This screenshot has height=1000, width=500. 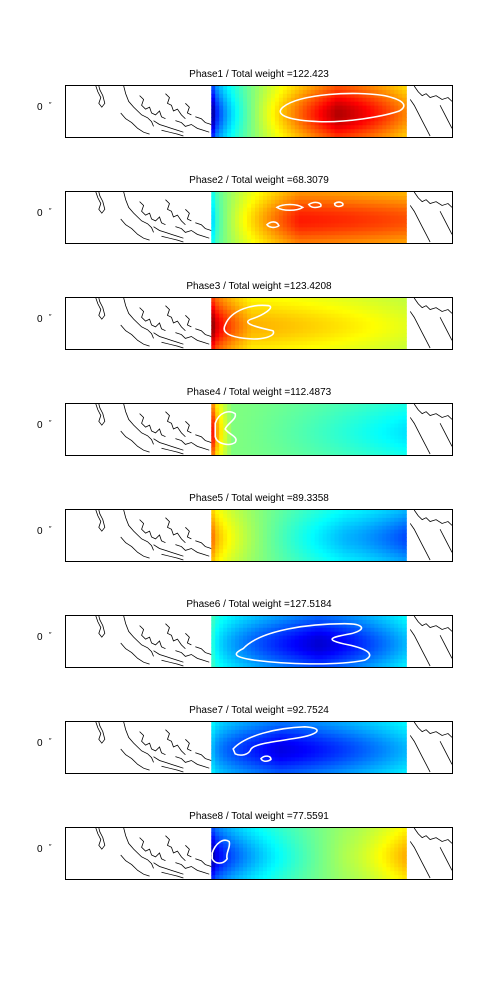 I want to click on phase-panel: Phase8 / Total weight =77.5591 0 ″, so click(x=250, y=863).